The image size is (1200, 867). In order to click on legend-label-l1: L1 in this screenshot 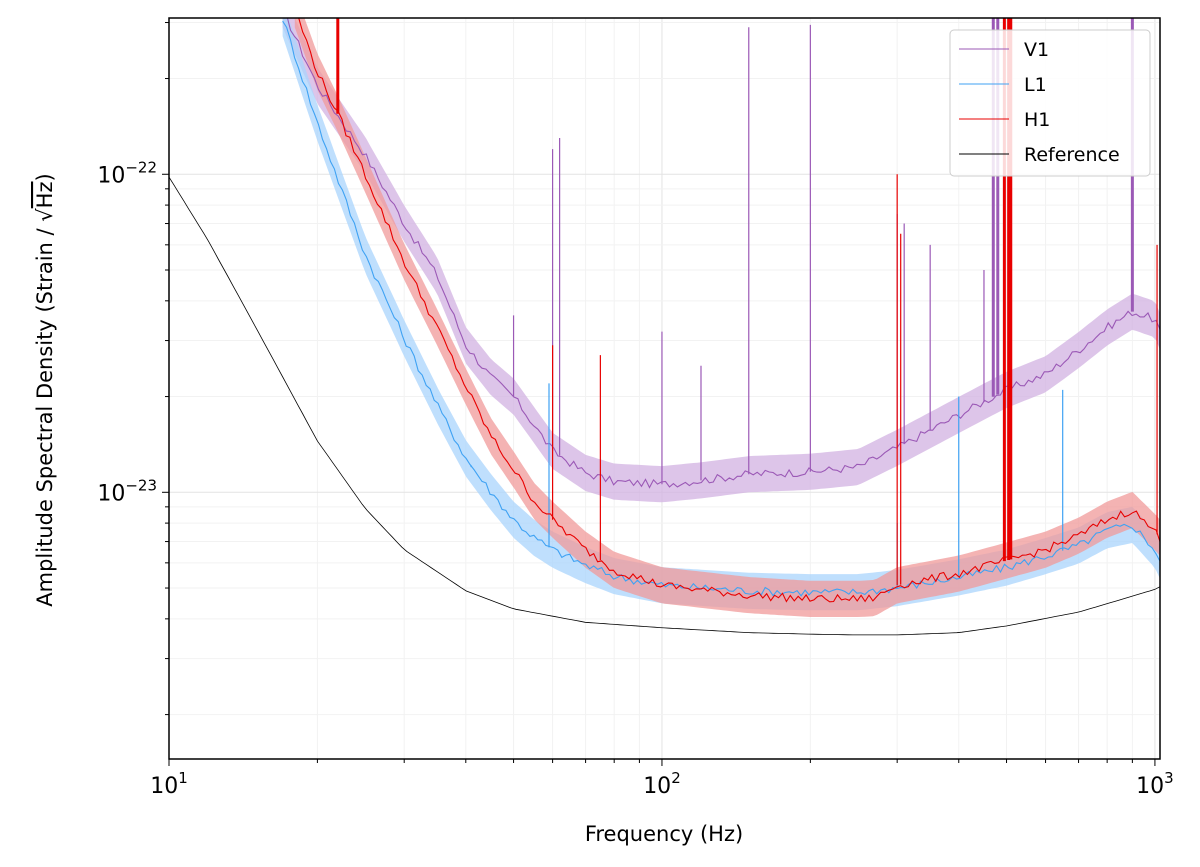, I will do `click(1035, 85)`.